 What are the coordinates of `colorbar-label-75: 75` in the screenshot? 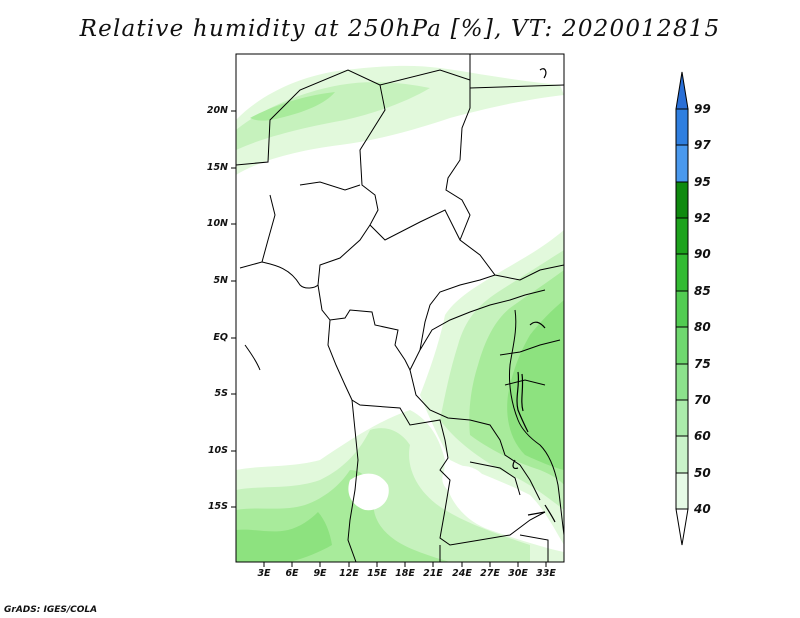 It's located at (702, 364).